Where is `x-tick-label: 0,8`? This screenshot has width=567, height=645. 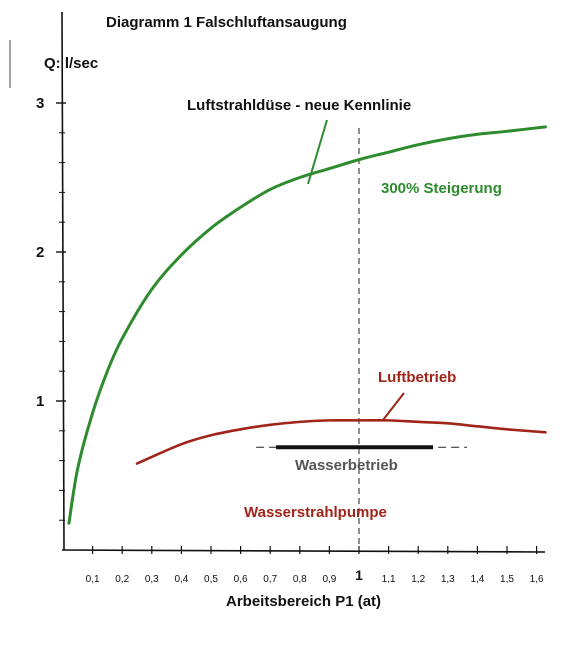 x-tick-label: 0,8 is located at coordinates (300, 579).